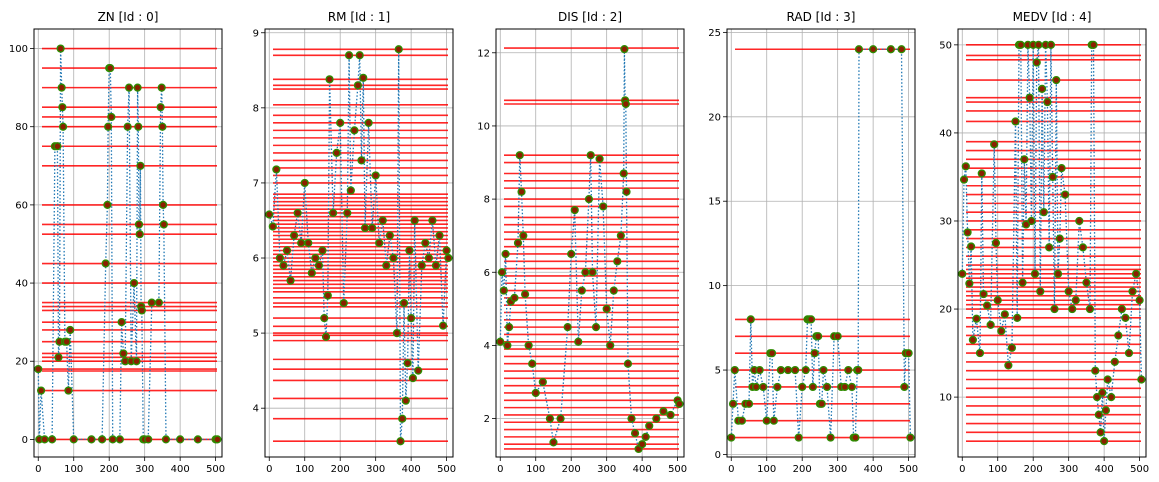  What do you see at coordinates (590, 17) in the screenshot?
I see `subplot-title: DIS [Id : 2]` at bounding box center [590, 17].